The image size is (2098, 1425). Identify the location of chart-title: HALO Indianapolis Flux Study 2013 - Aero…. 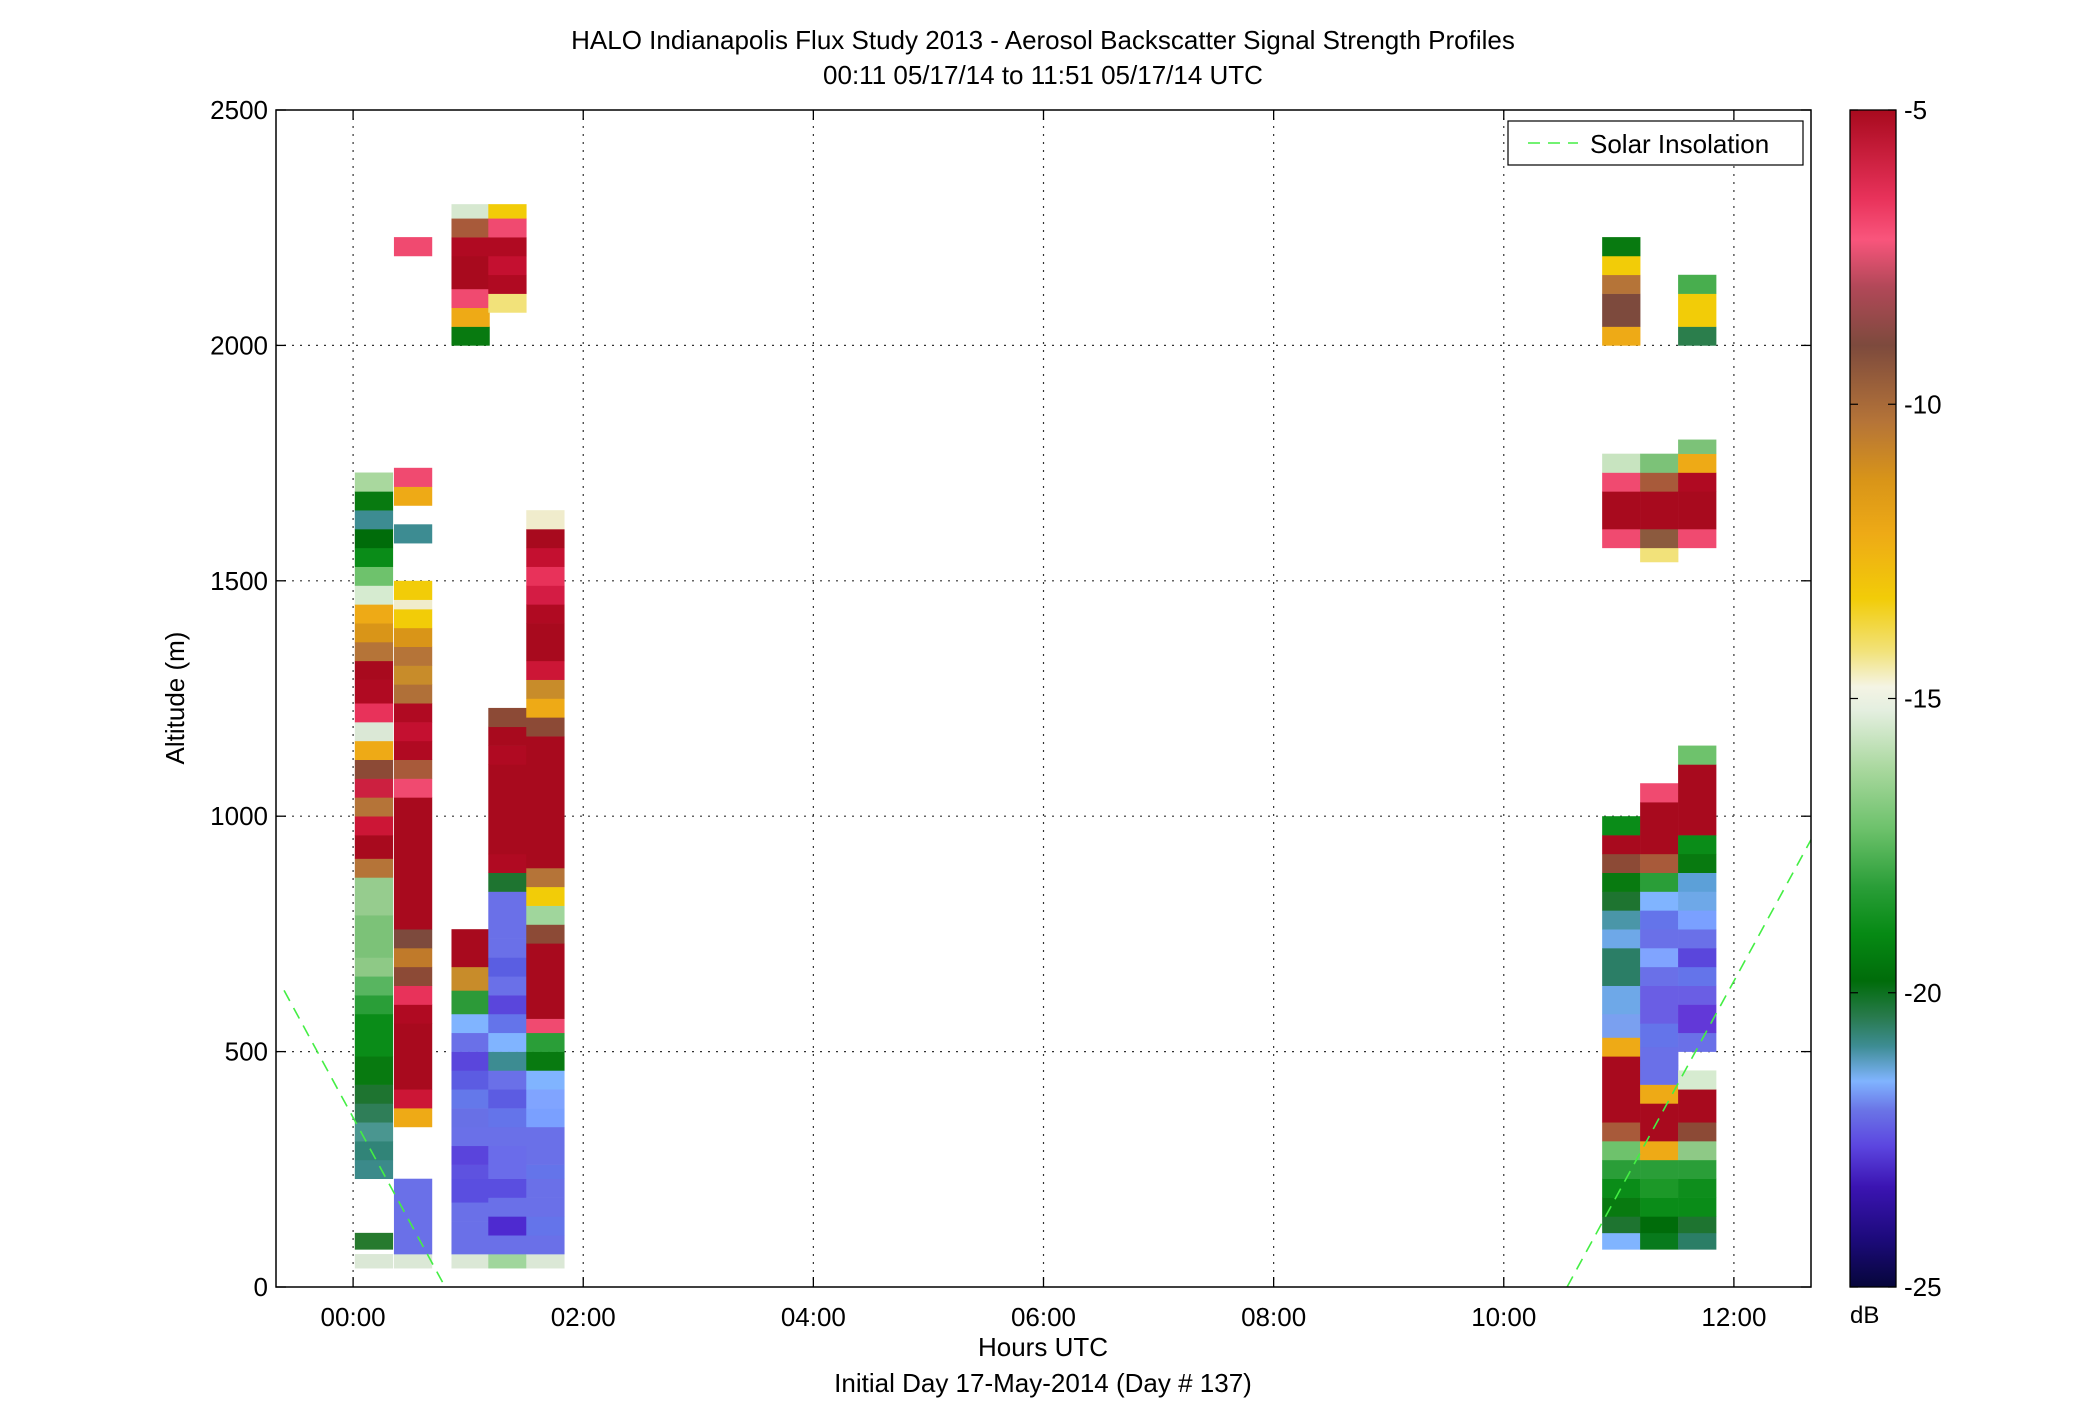
(1043, 40).